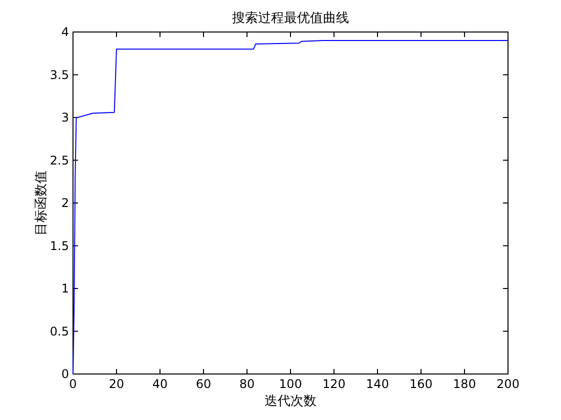 The width and height of the screenshot is (561, 420). What do you see at coordinates (65, 117) in the screenshot?
I see `y-tick-label: 3` at bounding box center [65, 117].